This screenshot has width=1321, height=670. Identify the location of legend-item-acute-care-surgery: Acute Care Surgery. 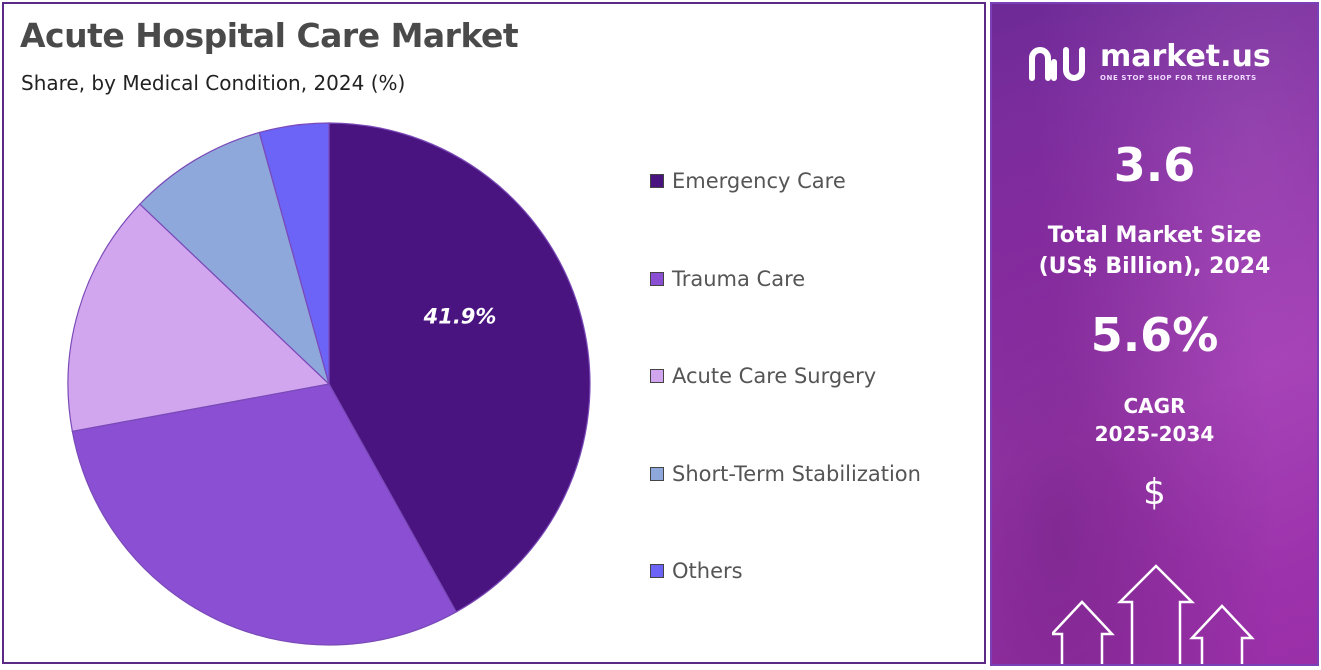
(785, 376).